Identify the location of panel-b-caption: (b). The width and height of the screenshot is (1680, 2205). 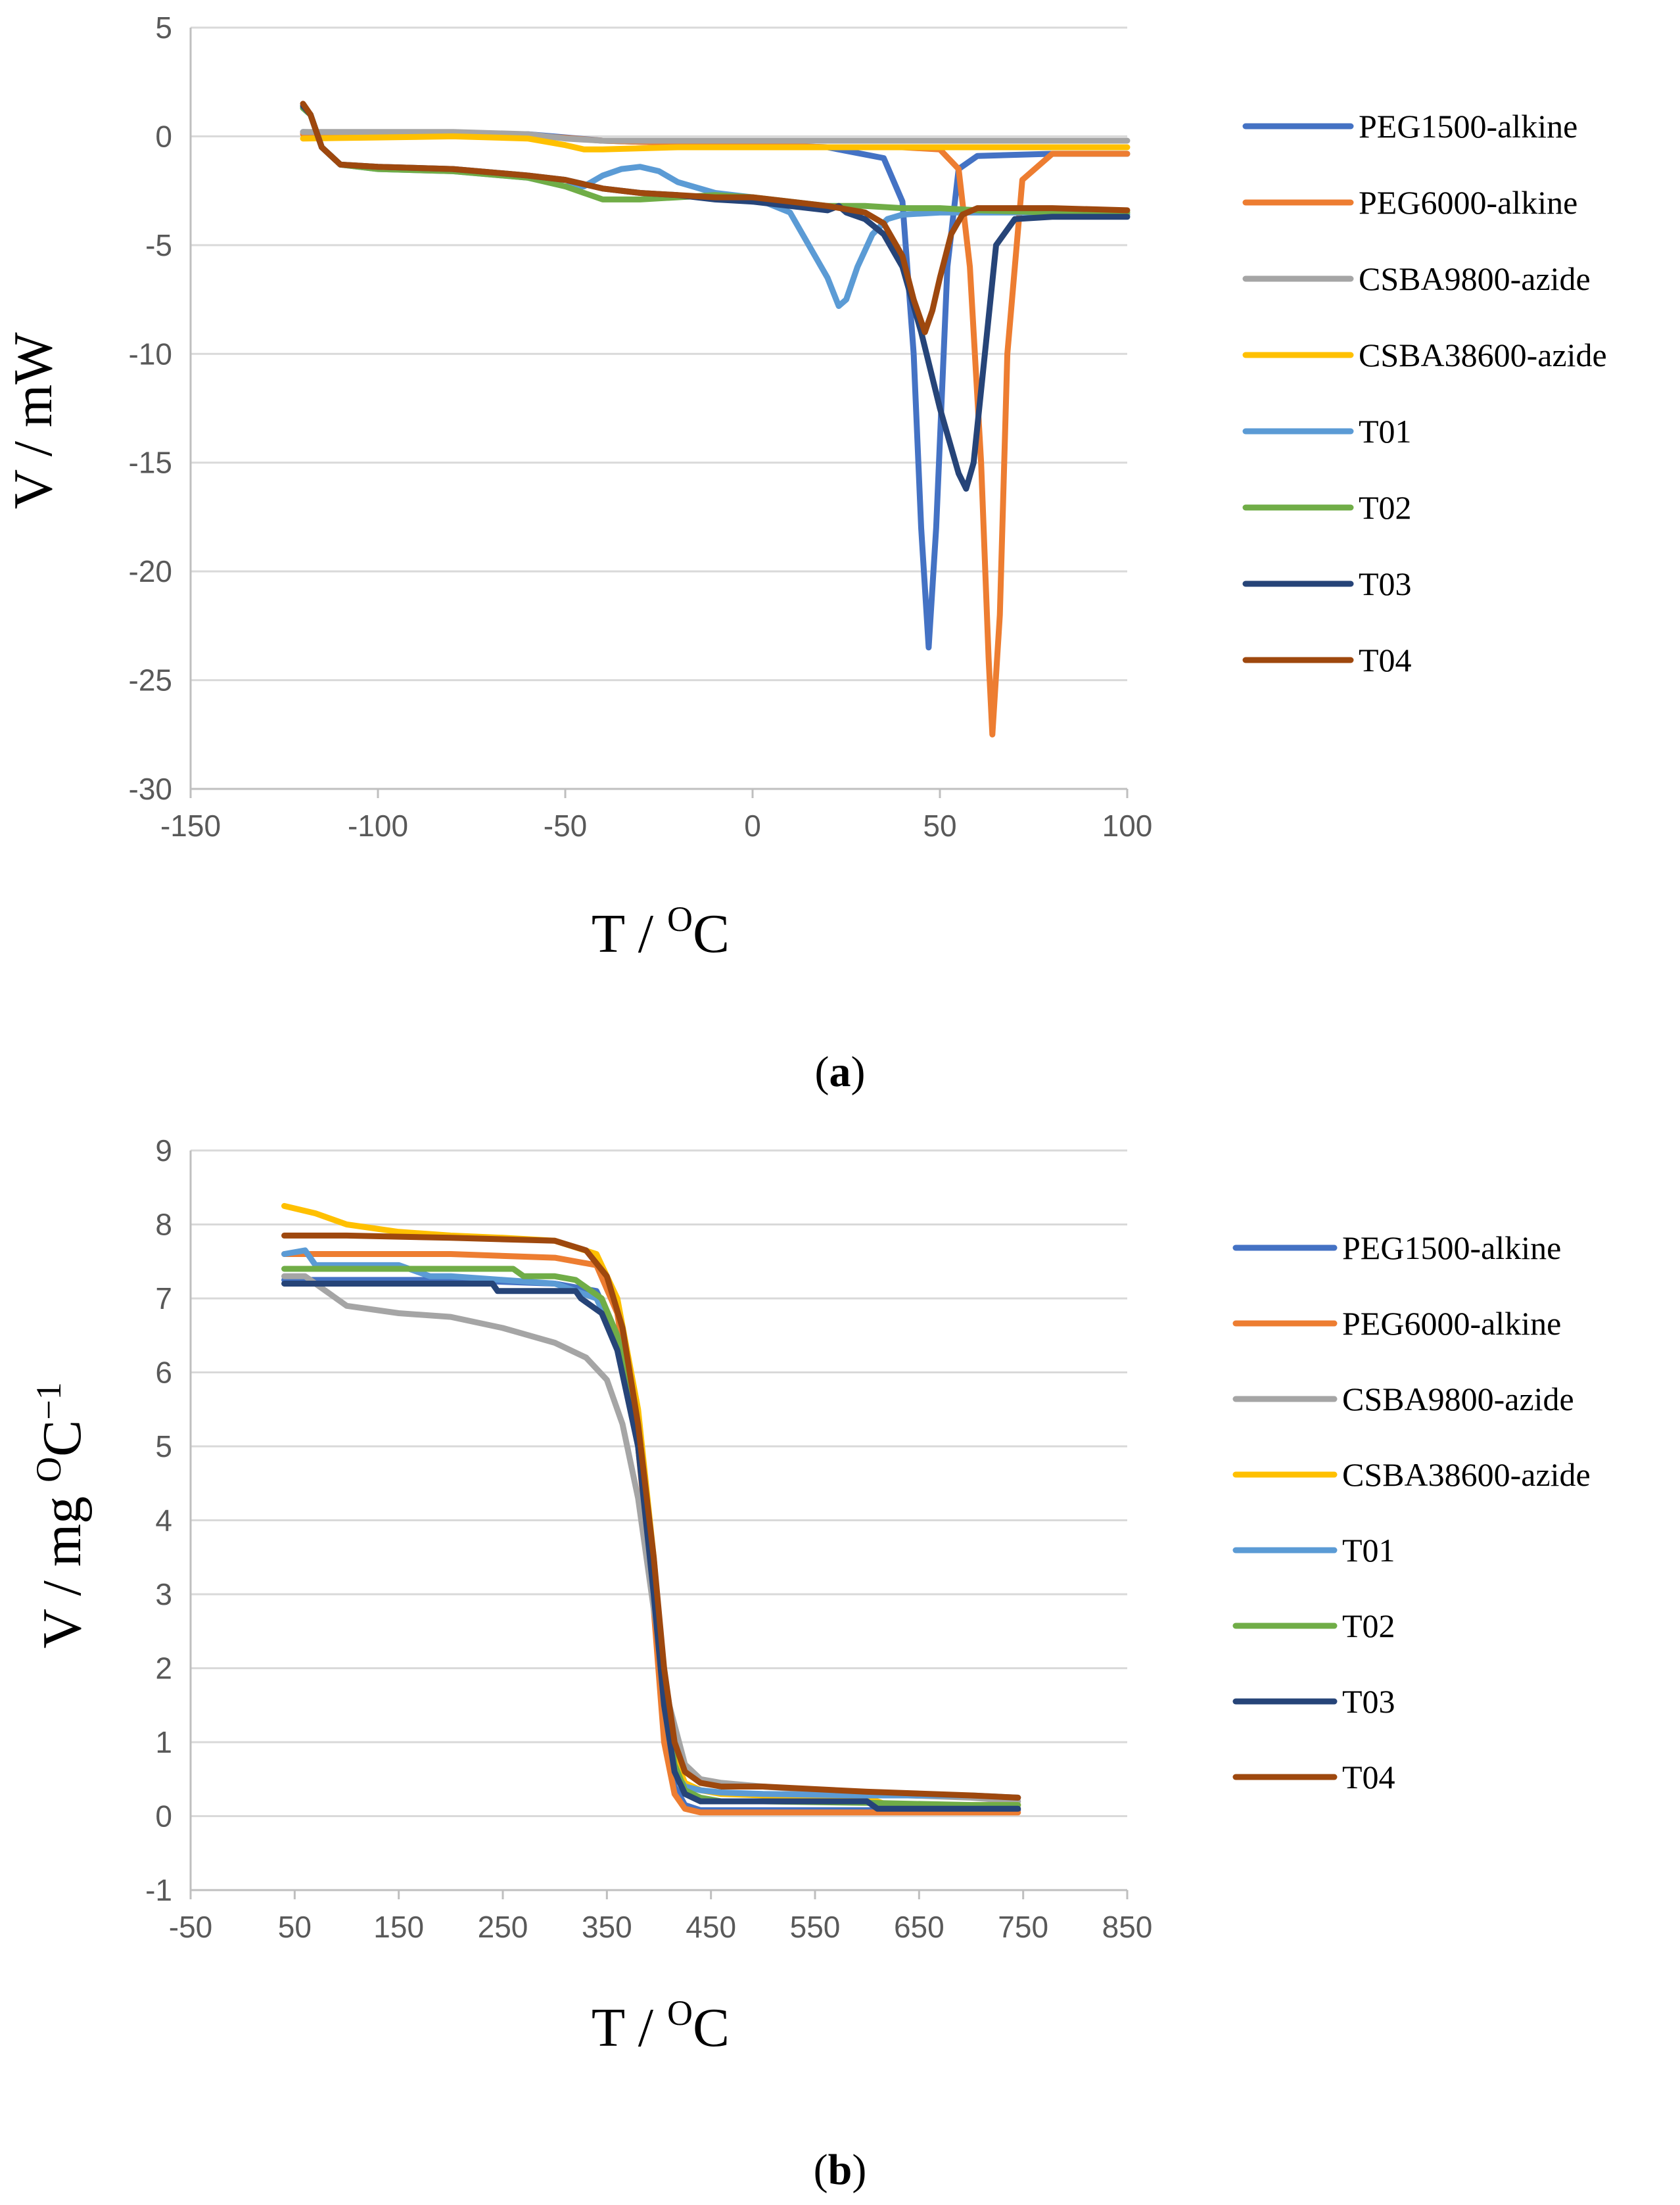
(840, 2170).